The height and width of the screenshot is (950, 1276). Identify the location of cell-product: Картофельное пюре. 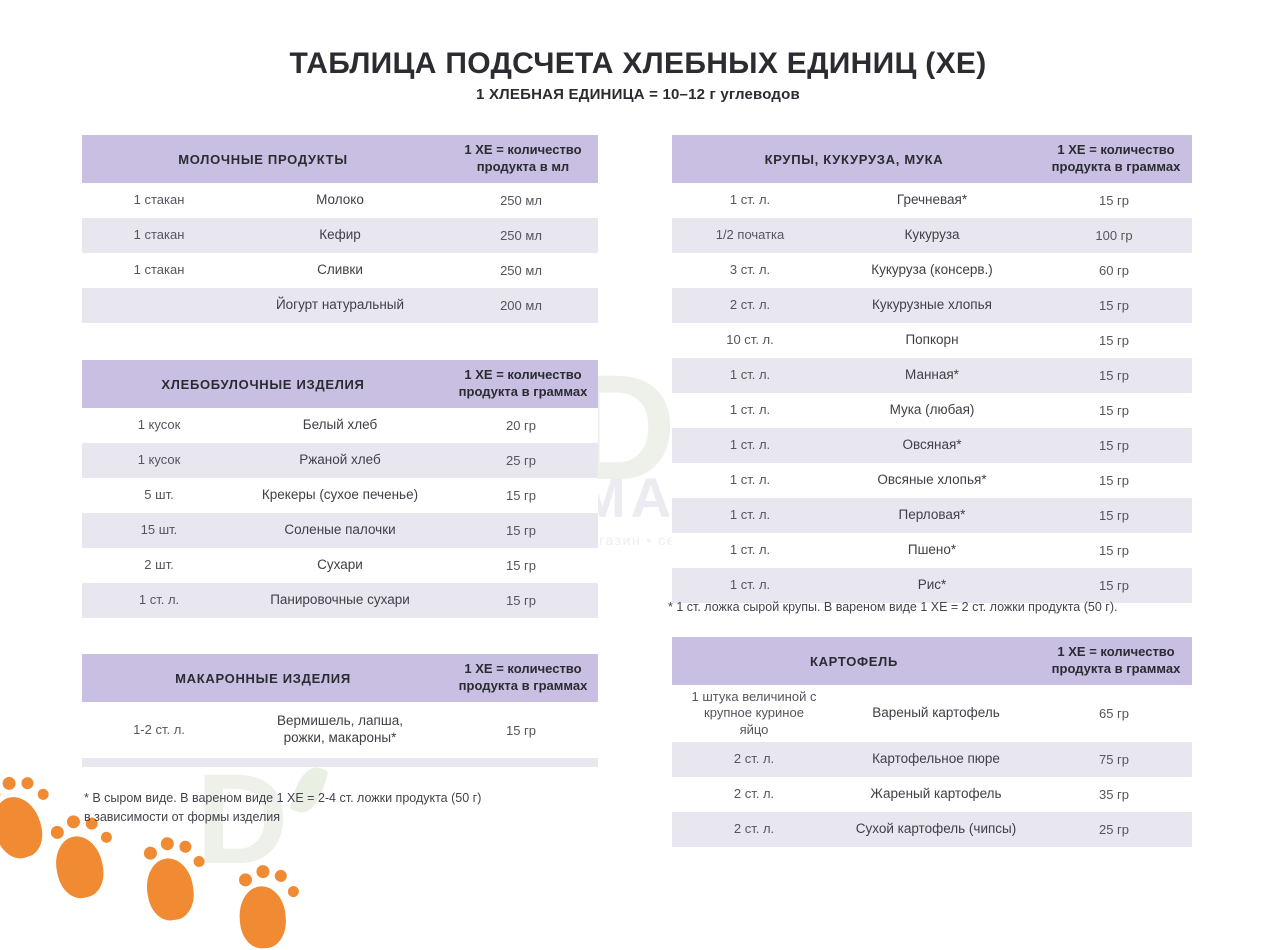
(936, 758).